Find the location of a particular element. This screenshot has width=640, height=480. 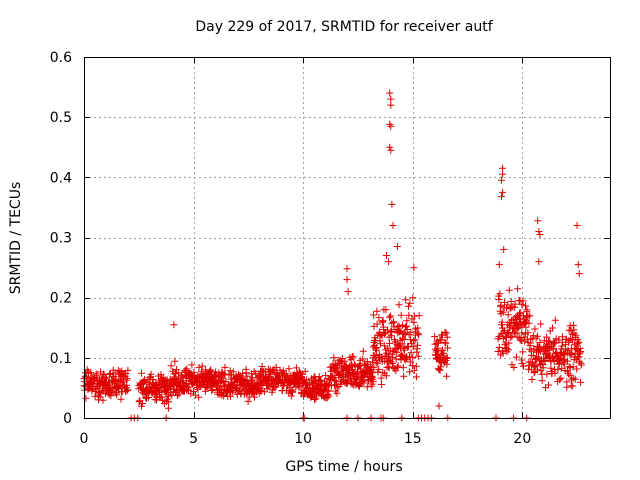

y-axis-label: SRMTID / TECUs is located at coordinates (16, 238).